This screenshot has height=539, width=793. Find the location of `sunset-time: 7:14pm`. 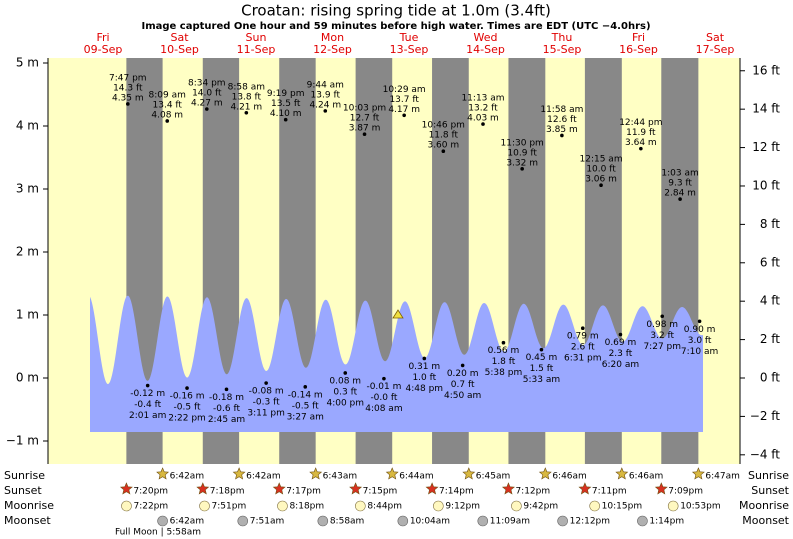

sunset-time: 7:14pm is located at coordinates (456, 492).